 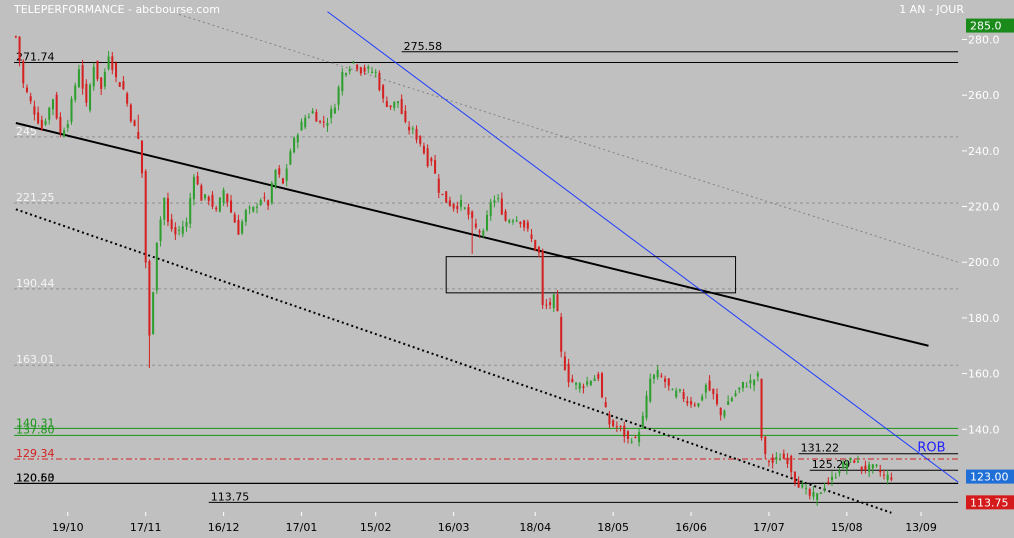 I want to click on y-tick-label: 160.0, so click(x=984, y=374).